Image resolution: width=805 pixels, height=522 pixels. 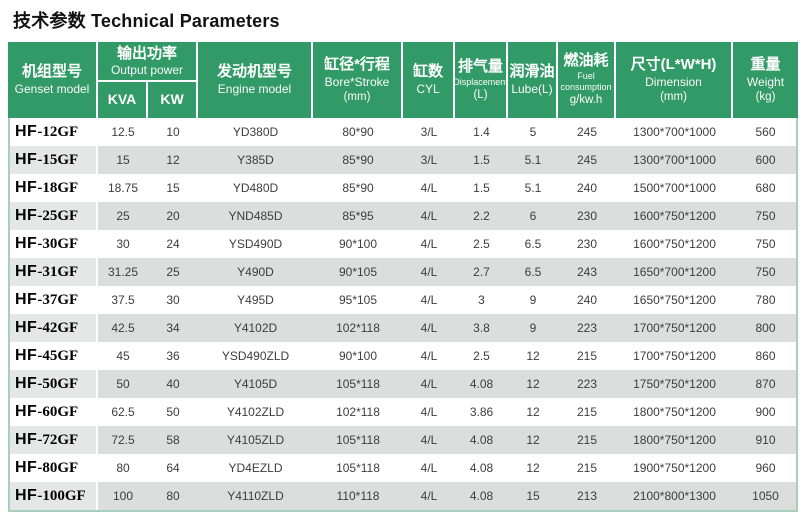 I want to click on cyl-cell: 3/L, so click(x=429, y=160).